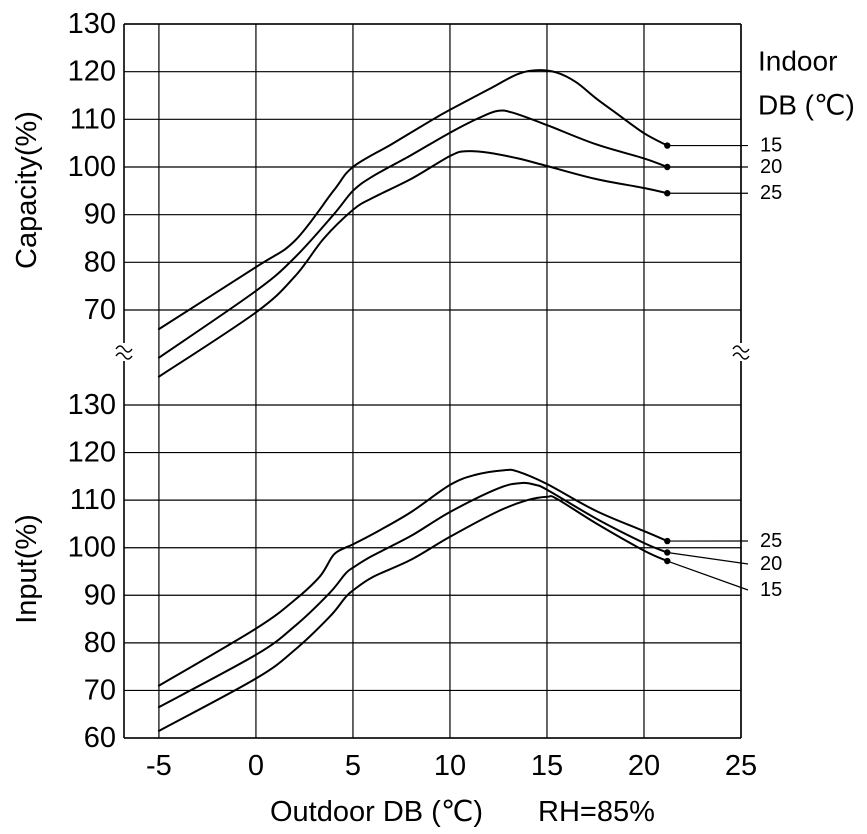 The width and height of the screenshot is (867, 834). I want to click on input-y-tick-label: 120, so click(92, 453).